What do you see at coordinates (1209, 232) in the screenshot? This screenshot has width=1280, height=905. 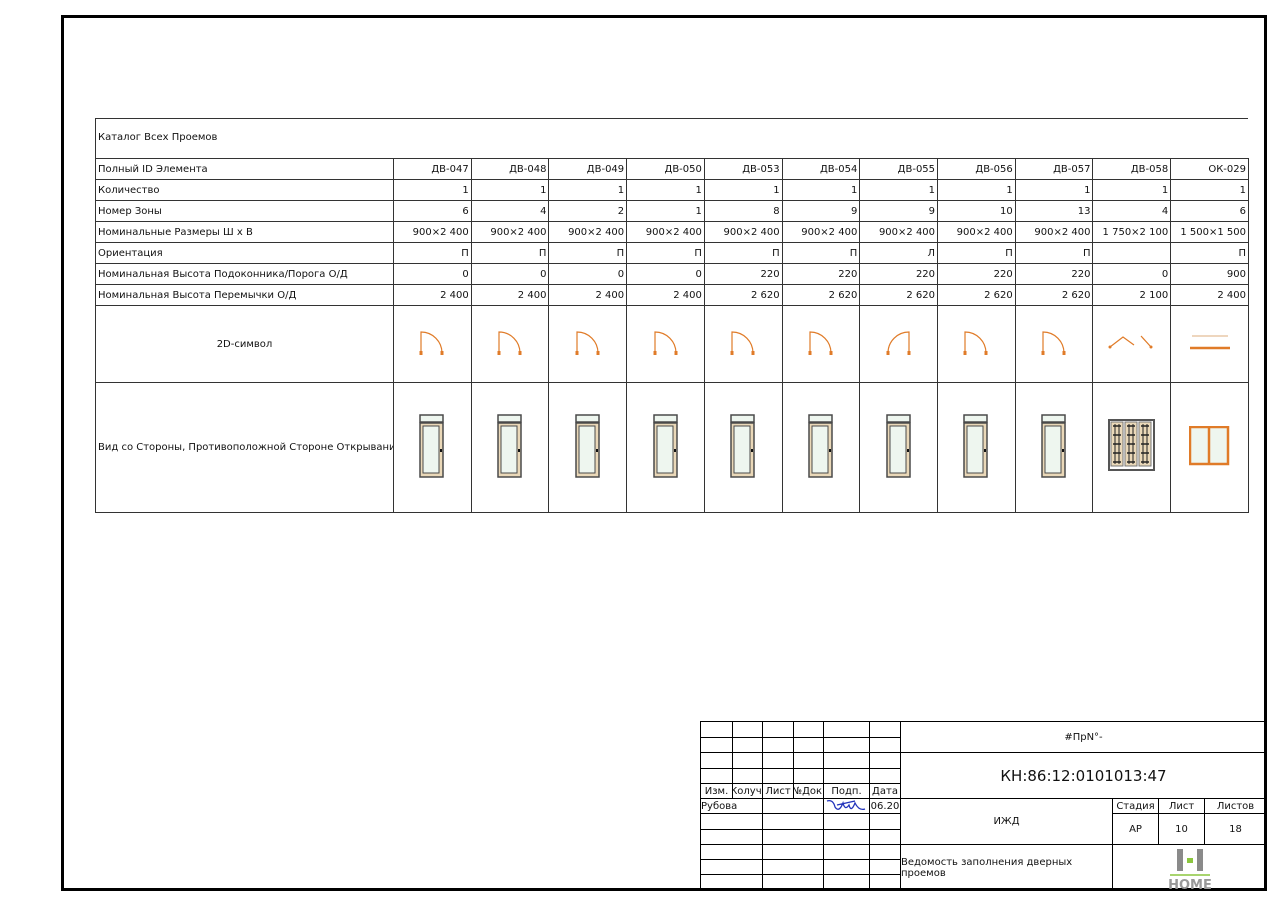 I see `cell: 1 500×1 500` at bounding box center [1209, 232].